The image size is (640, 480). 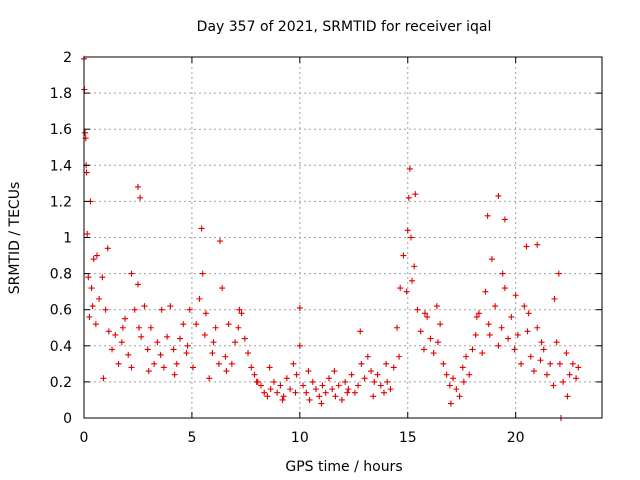 What do you see at coordinates (61, 202) in the screenshot?
I see `y-tick-label: 1.2` at bounding box center [61, 202].